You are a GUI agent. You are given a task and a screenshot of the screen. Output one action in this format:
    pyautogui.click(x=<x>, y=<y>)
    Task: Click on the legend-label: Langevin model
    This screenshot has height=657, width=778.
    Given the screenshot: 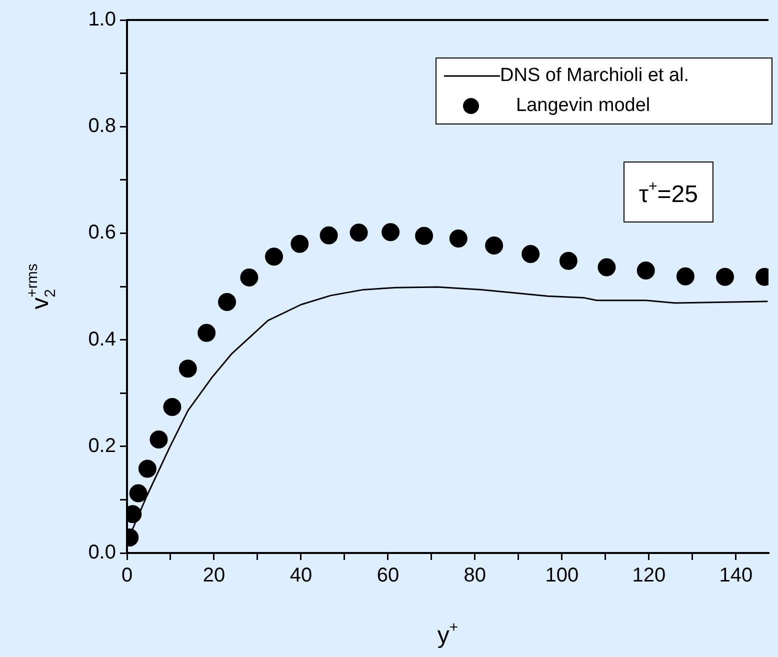 What is the action you would take?
    pyautogui.click(x=583, y=105)
    